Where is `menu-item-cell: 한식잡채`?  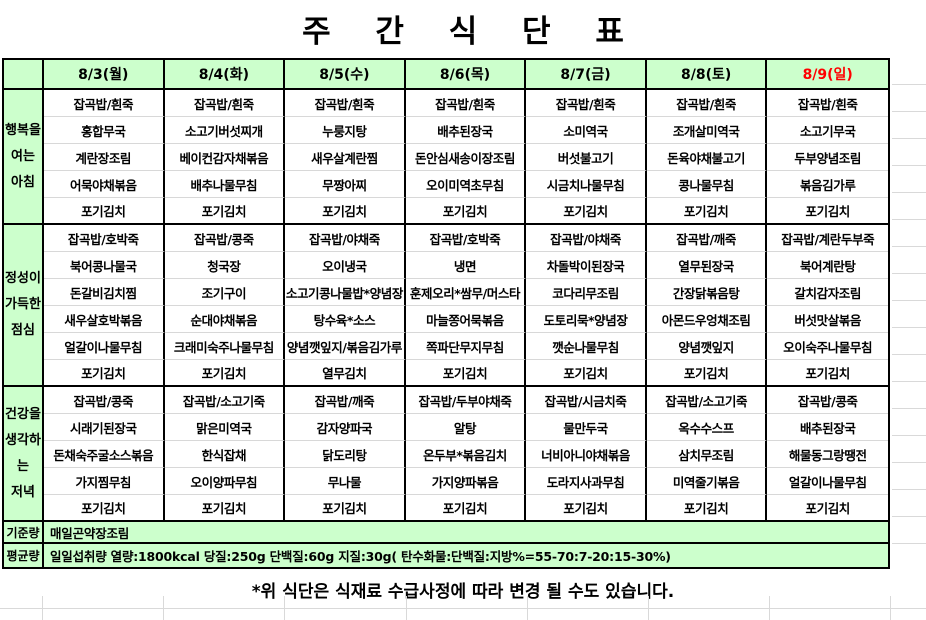
menu-item-cell: 한식잡채 is located at coordinates (225, 454).